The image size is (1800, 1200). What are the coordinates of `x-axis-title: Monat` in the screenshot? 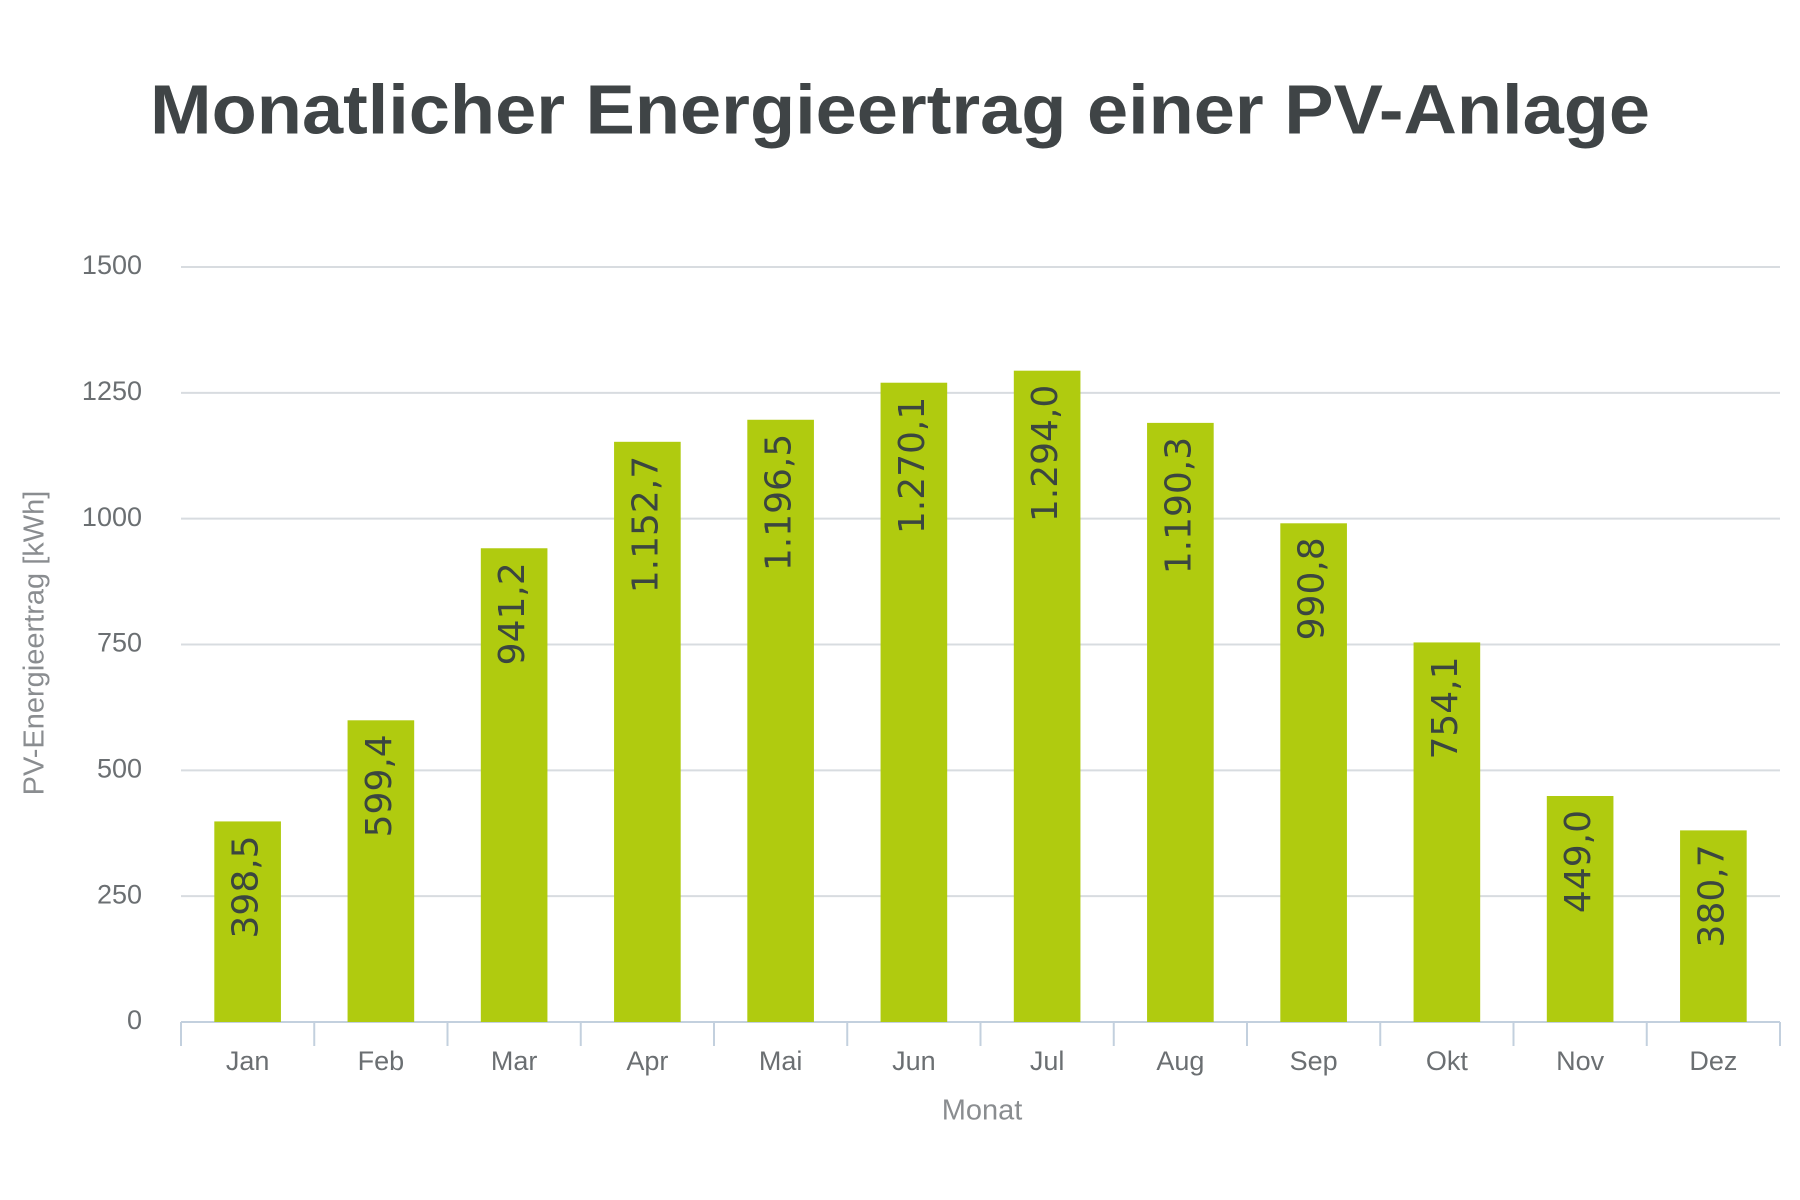 It's located at (982, 1111).